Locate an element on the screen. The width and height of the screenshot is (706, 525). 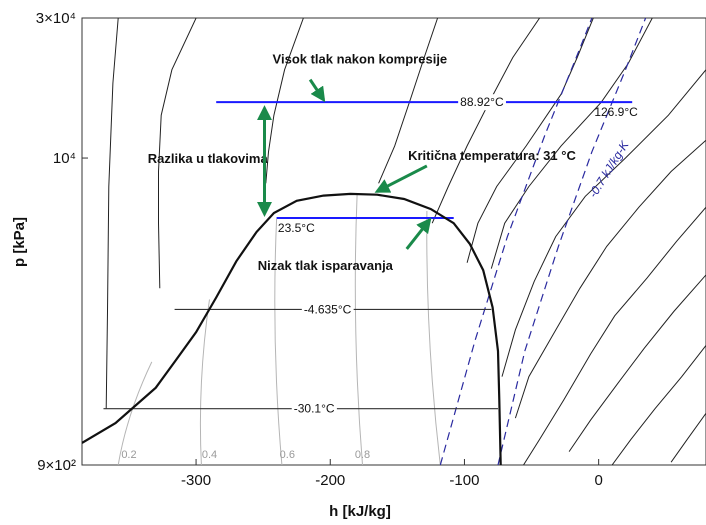
x-axis-label: h [kJ/kg] is located at coordinates (360, 511).